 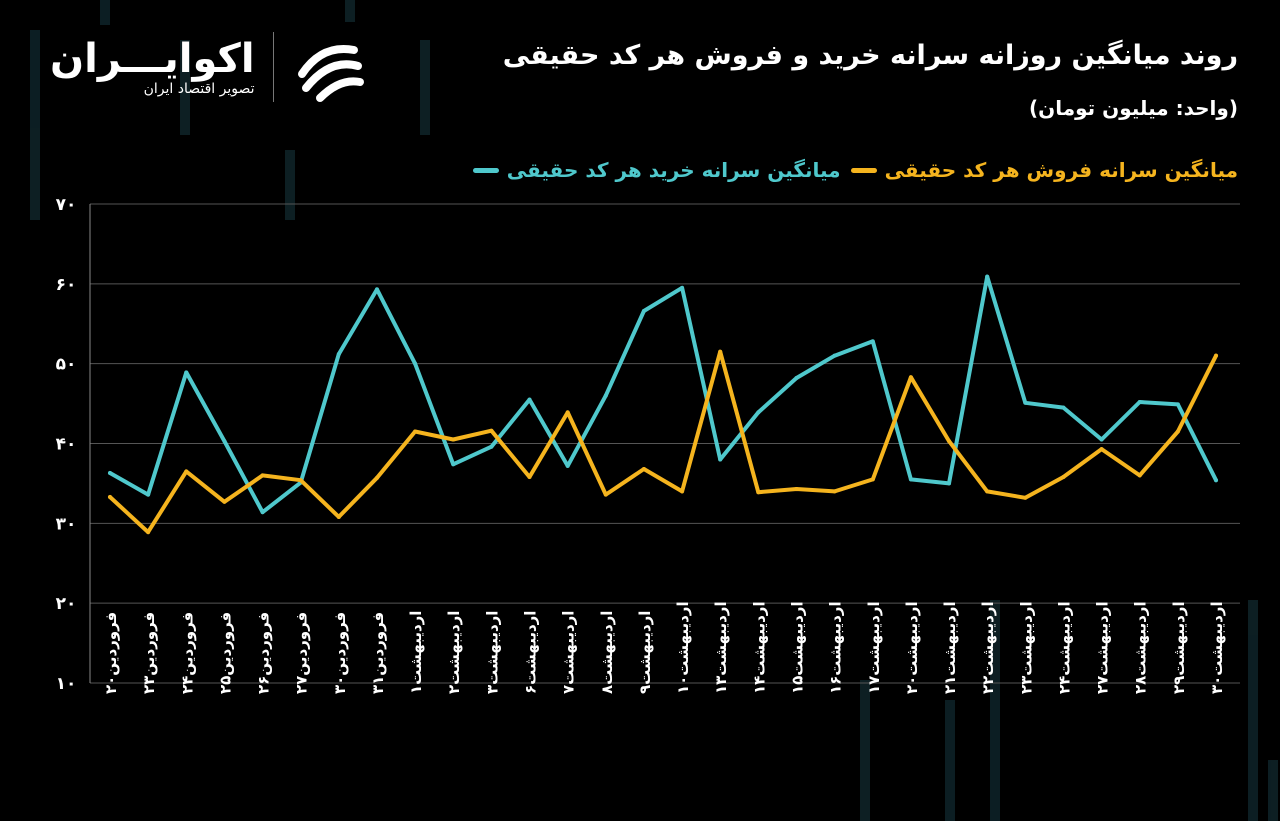 I want to click on x-tick-label: اردیبهشت۸, so click(x=607, y=652).